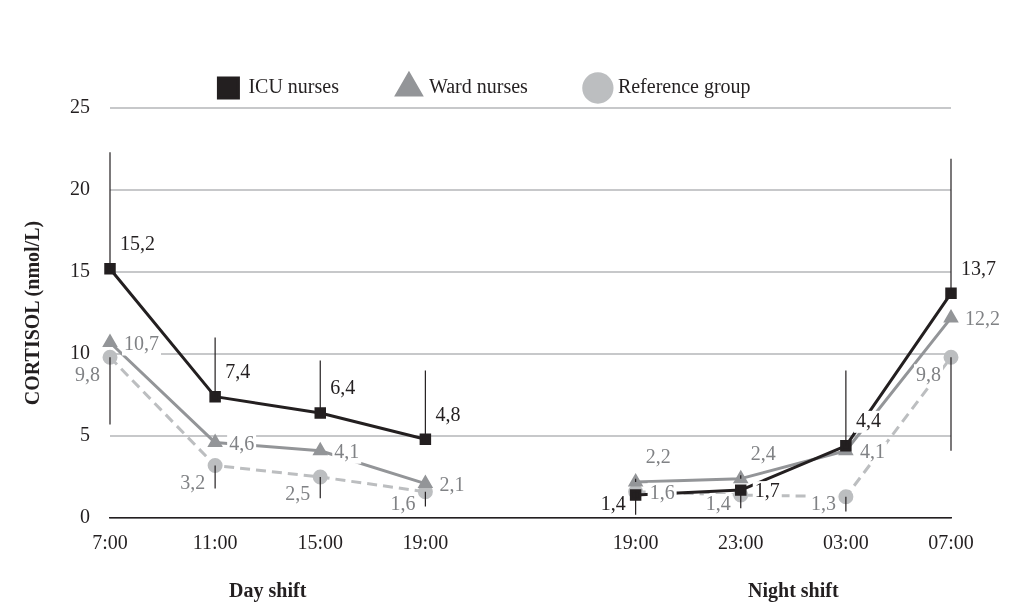  What do you see at coordinates (448, 413) in the screenshot?
I see `data-label: 4,8` at bounding box center [448, 413].